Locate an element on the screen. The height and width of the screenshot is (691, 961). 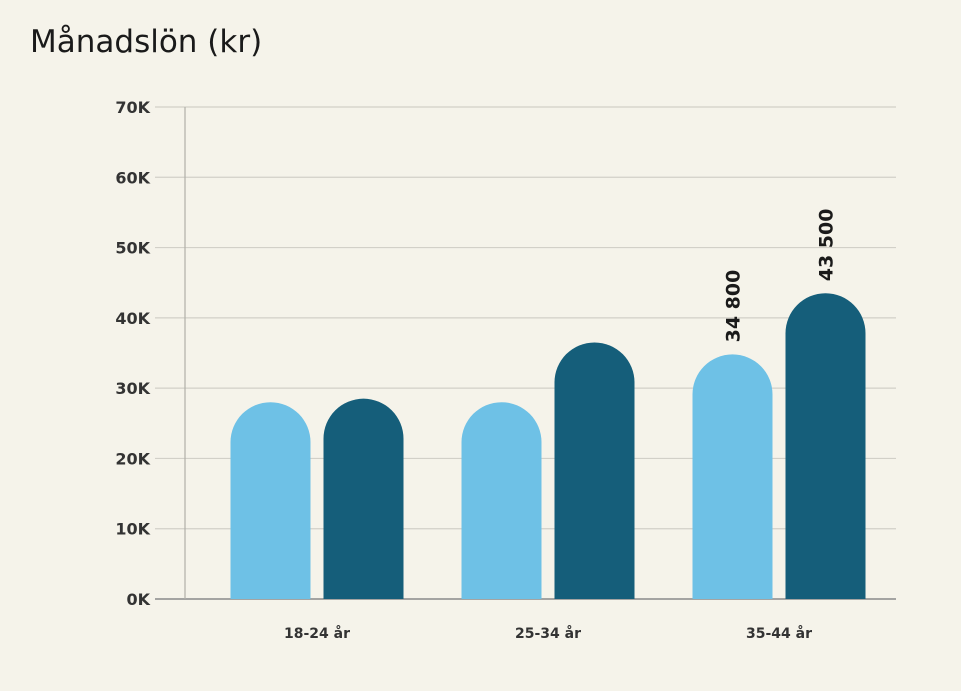
data-label: 43 500 is located at coordinates (827, 245).